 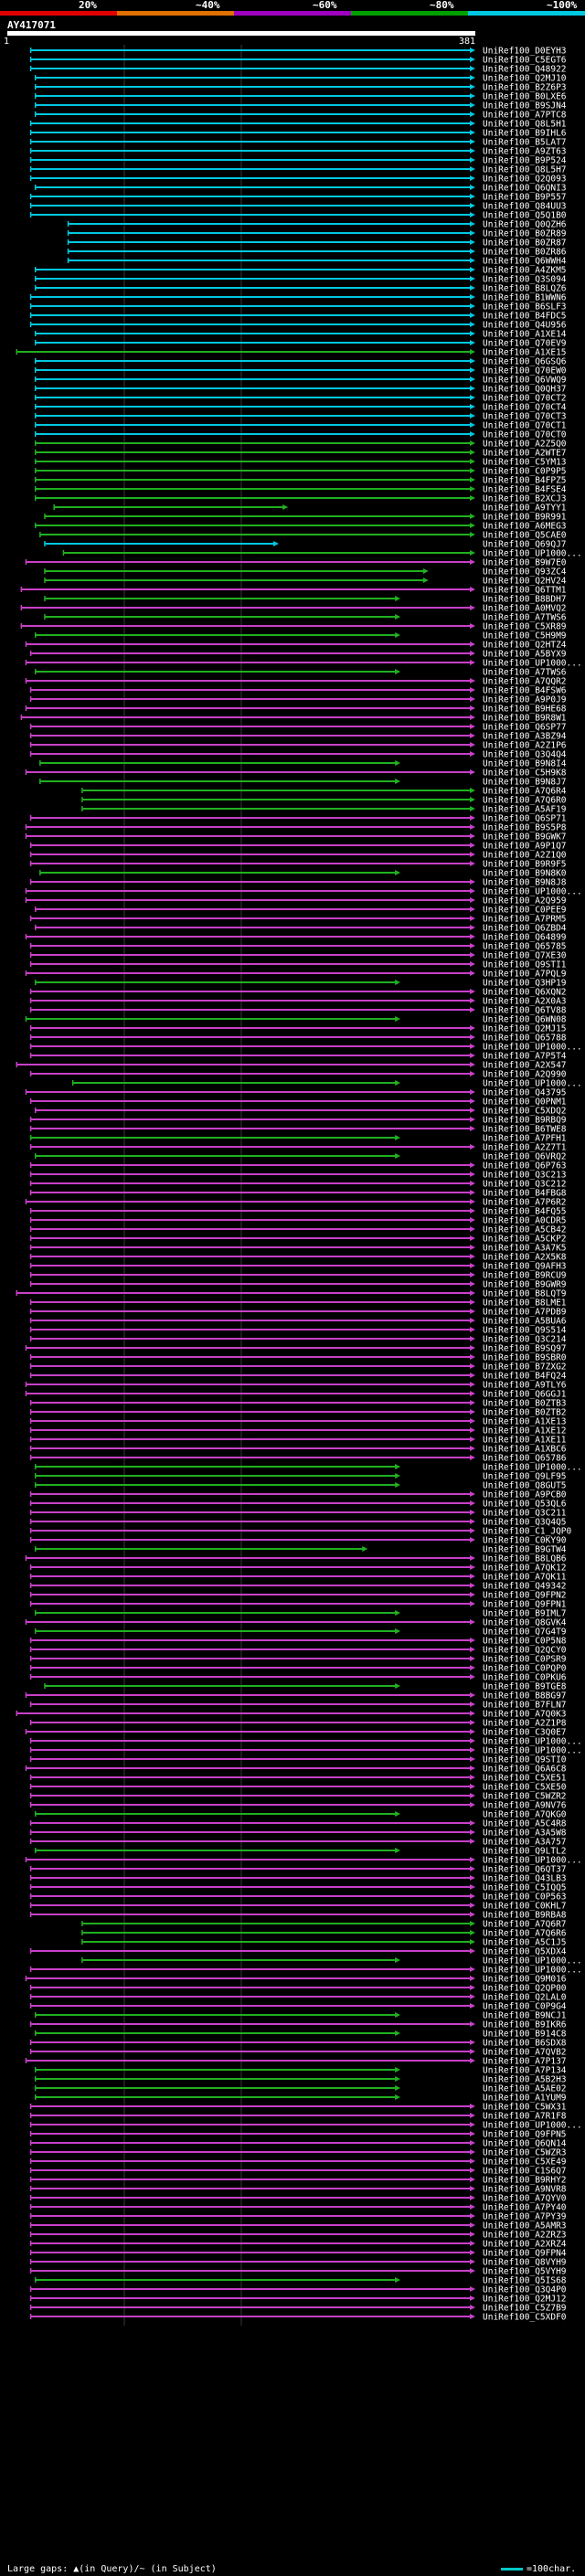 I want to click on hit-row: UniRef100_Q9LTL2, so click(x=300, y=1852).